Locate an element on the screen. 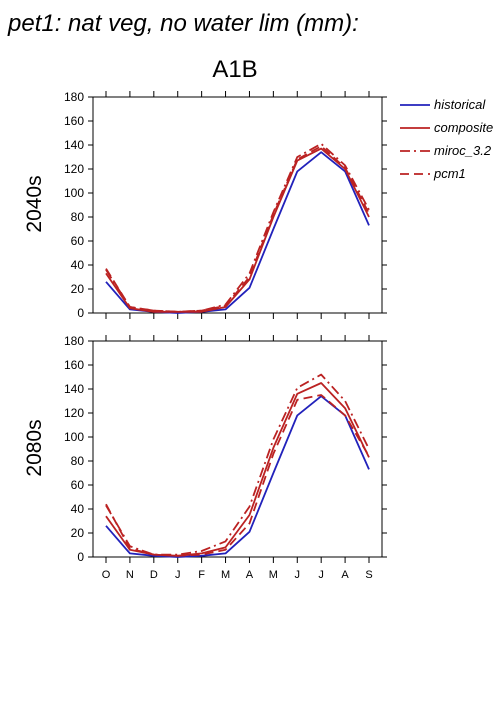 Image resolution: width=501 pixels, height=709 pixels. x-tick-label: D is located at coordinates (154, 575).